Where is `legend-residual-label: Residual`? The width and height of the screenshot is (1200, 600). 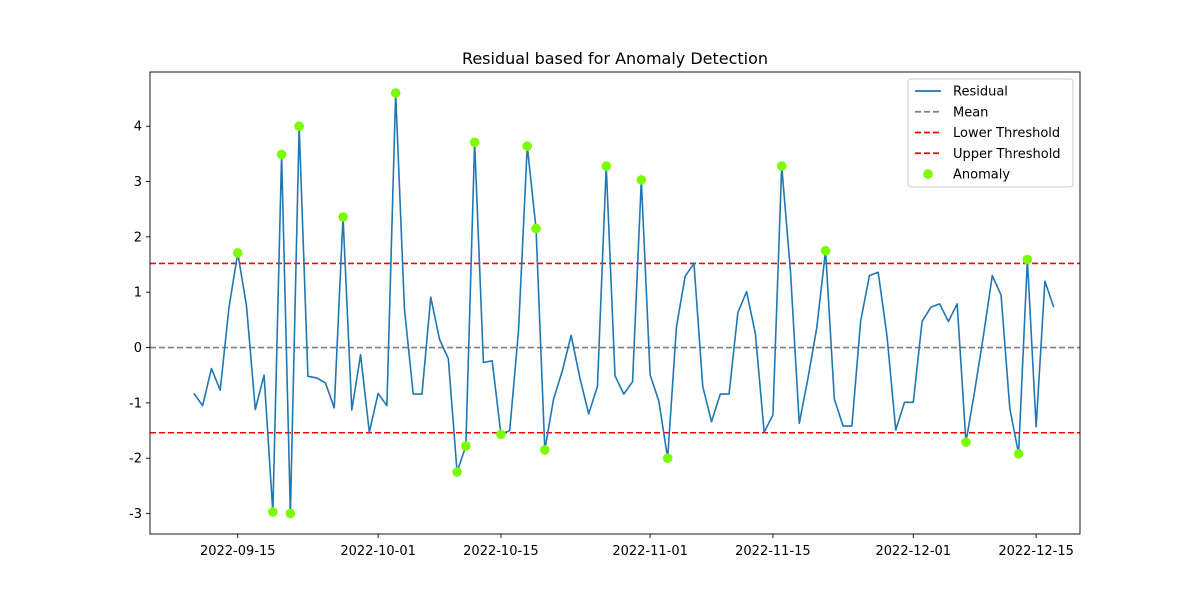 legend-residual-label: Residual is located at coordinates (980, 92).